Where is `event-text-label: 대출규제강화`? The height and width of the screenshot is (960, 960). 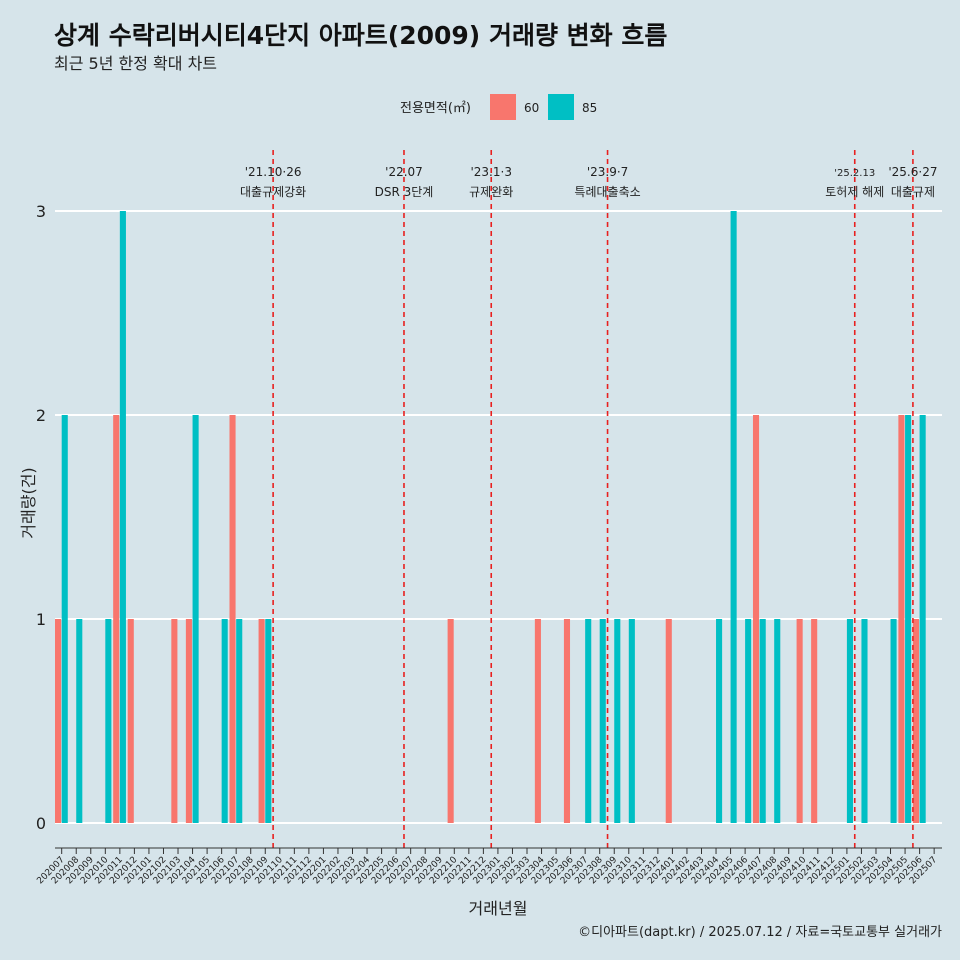
event-text-label: 대출규제강화 is located at coordinates (273, 192).